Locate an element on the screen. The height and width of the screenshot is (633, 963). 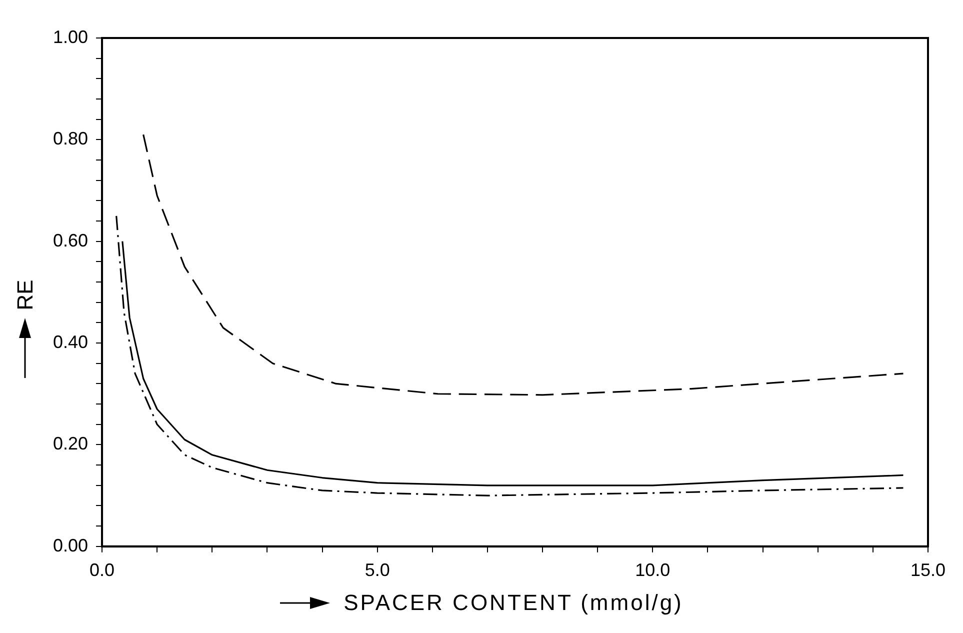
x-tick-label: 0.0 is located at coordinates (102, 570).